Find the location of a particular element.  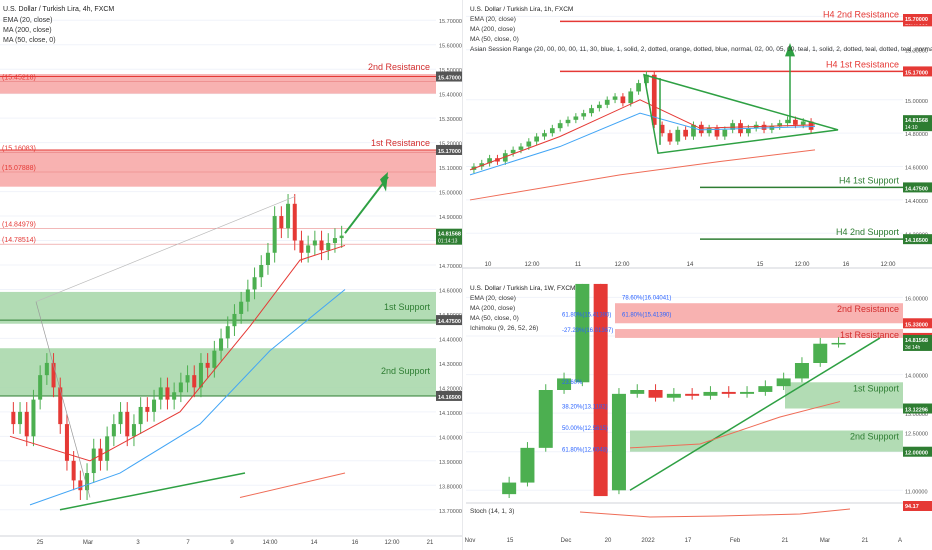

y-tick-label: 14.00000 is located at coordinates (916, 377).